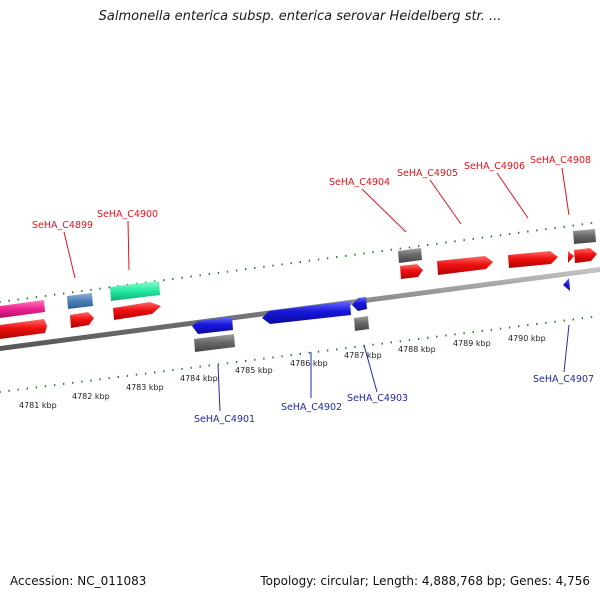 The width and height of the screenshot is (600, 600). Describe the element at coordinates (472, 343) in the screenshot. I see `scale-label: 4789 kbp` at that location.